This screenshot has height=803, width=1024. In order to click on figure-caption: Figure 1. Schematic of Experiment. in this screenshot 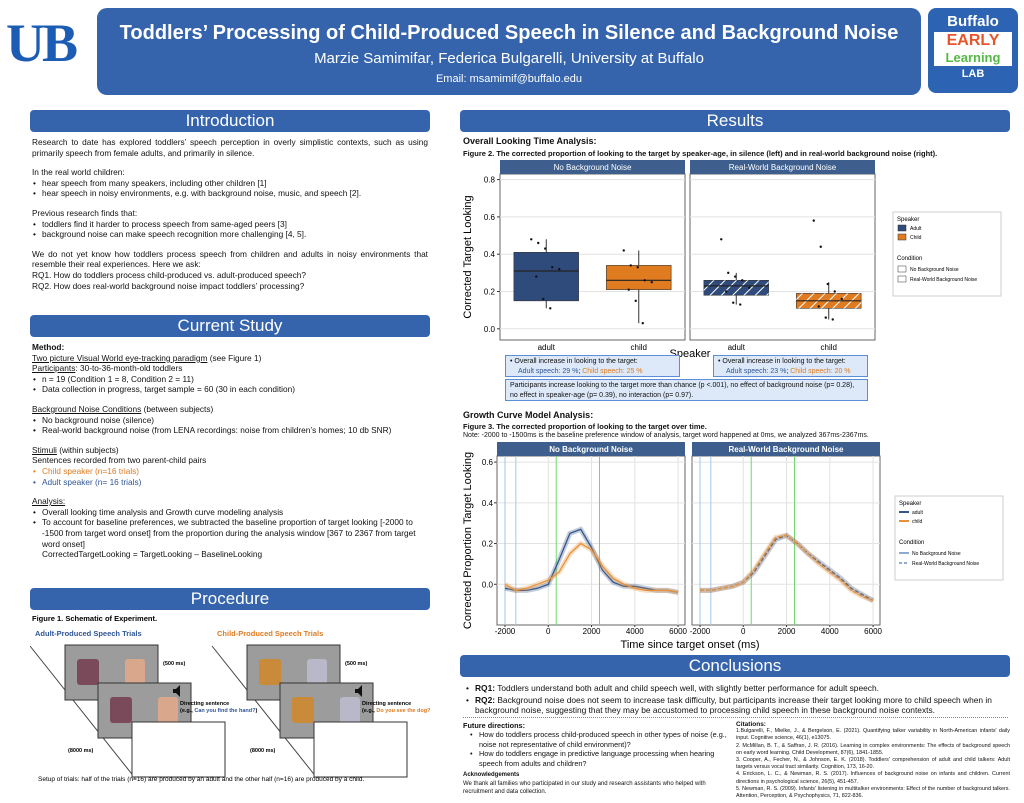, I will do `click(94, 618)`.